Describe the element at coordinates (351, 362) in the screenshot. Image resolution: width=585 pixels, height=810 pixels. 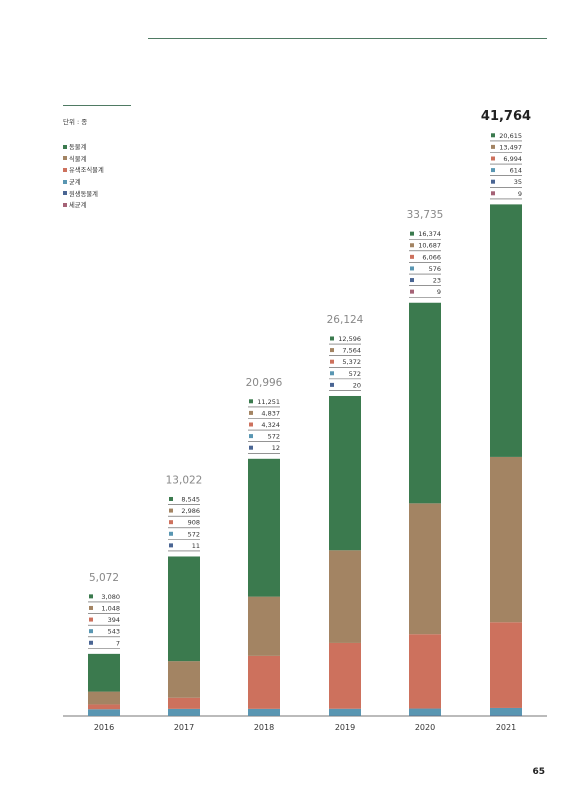
I see `data-label-chromista-2019: 5,372` at that location.